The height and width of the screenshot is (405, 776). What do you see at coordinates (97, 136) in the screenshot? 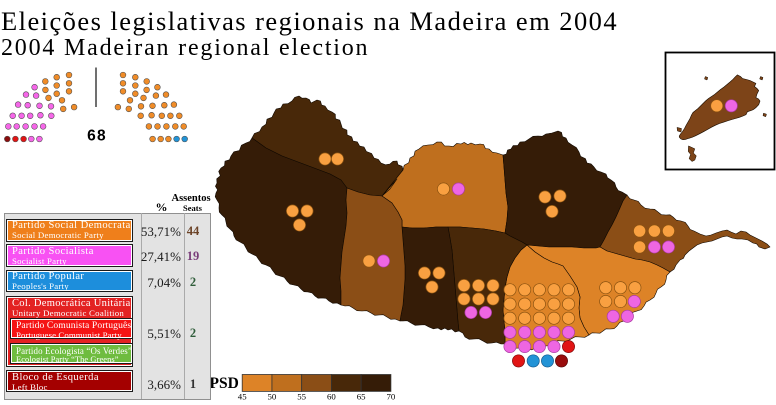
I see `svg-text: 68` at bounding box center [97, 136].